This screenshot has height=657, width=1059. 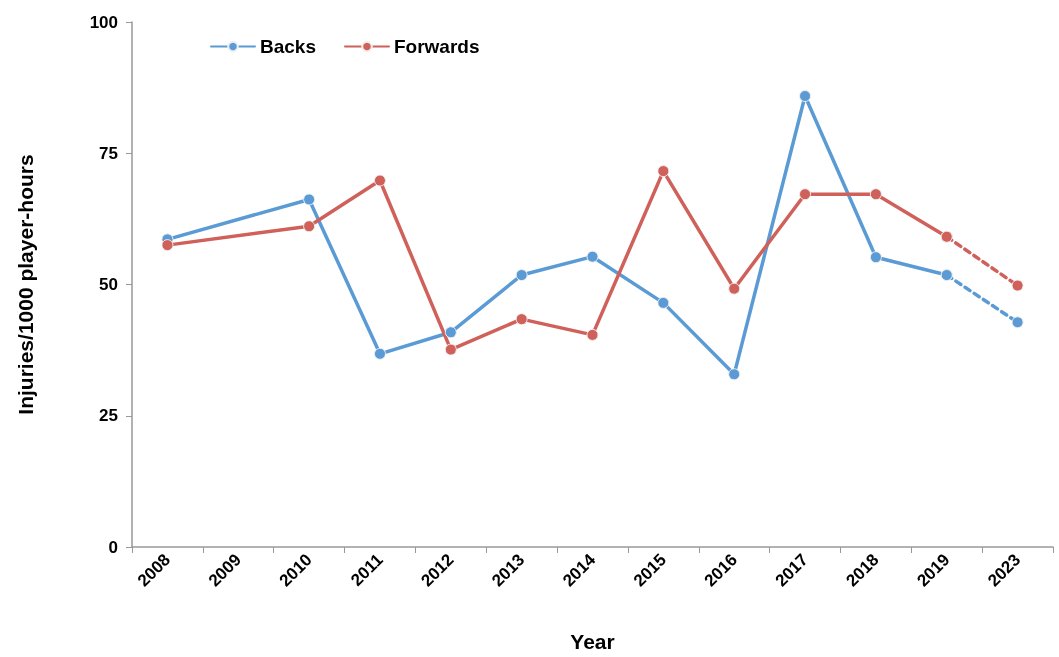 What do you see at coordinates (108, 416) in the screenshot?
I see `y-tick-label: 25` at bounding box center [108, 416].